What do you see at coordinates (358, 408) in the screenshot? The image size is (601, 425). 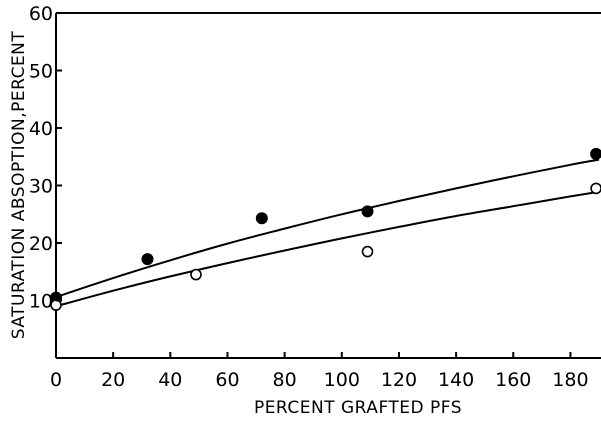 I see `x-axis-title: PERCENT GRAFTED PFS` at bounding box center [358, 408].